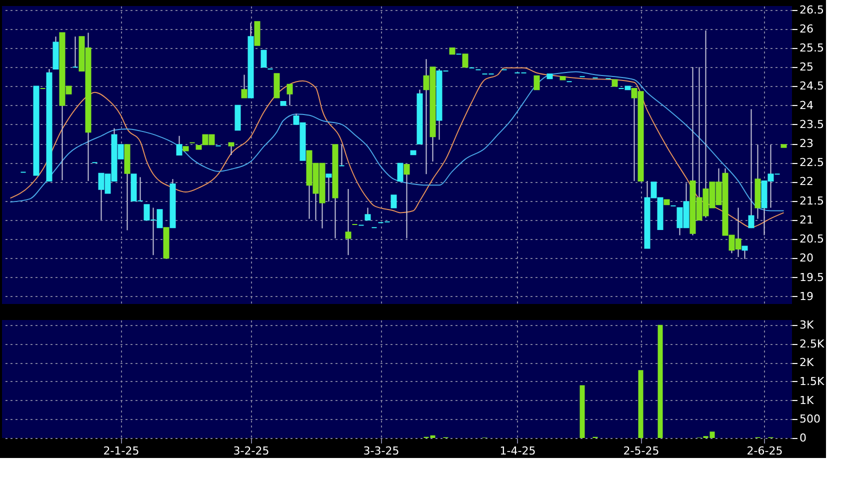 The height and width of the screenshot is (478, 850). Describe the element at coordinates (812, 86) in the screenshot. I see `y-tick-label: 24.5` at that location.